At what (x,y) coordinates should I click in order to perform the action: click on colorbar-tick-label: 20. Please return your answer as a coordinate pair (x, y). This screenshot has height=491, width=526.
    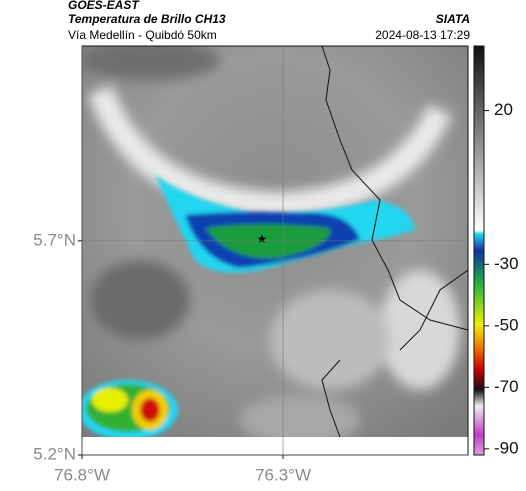
    Looking at the image, I should click on (503, 109).